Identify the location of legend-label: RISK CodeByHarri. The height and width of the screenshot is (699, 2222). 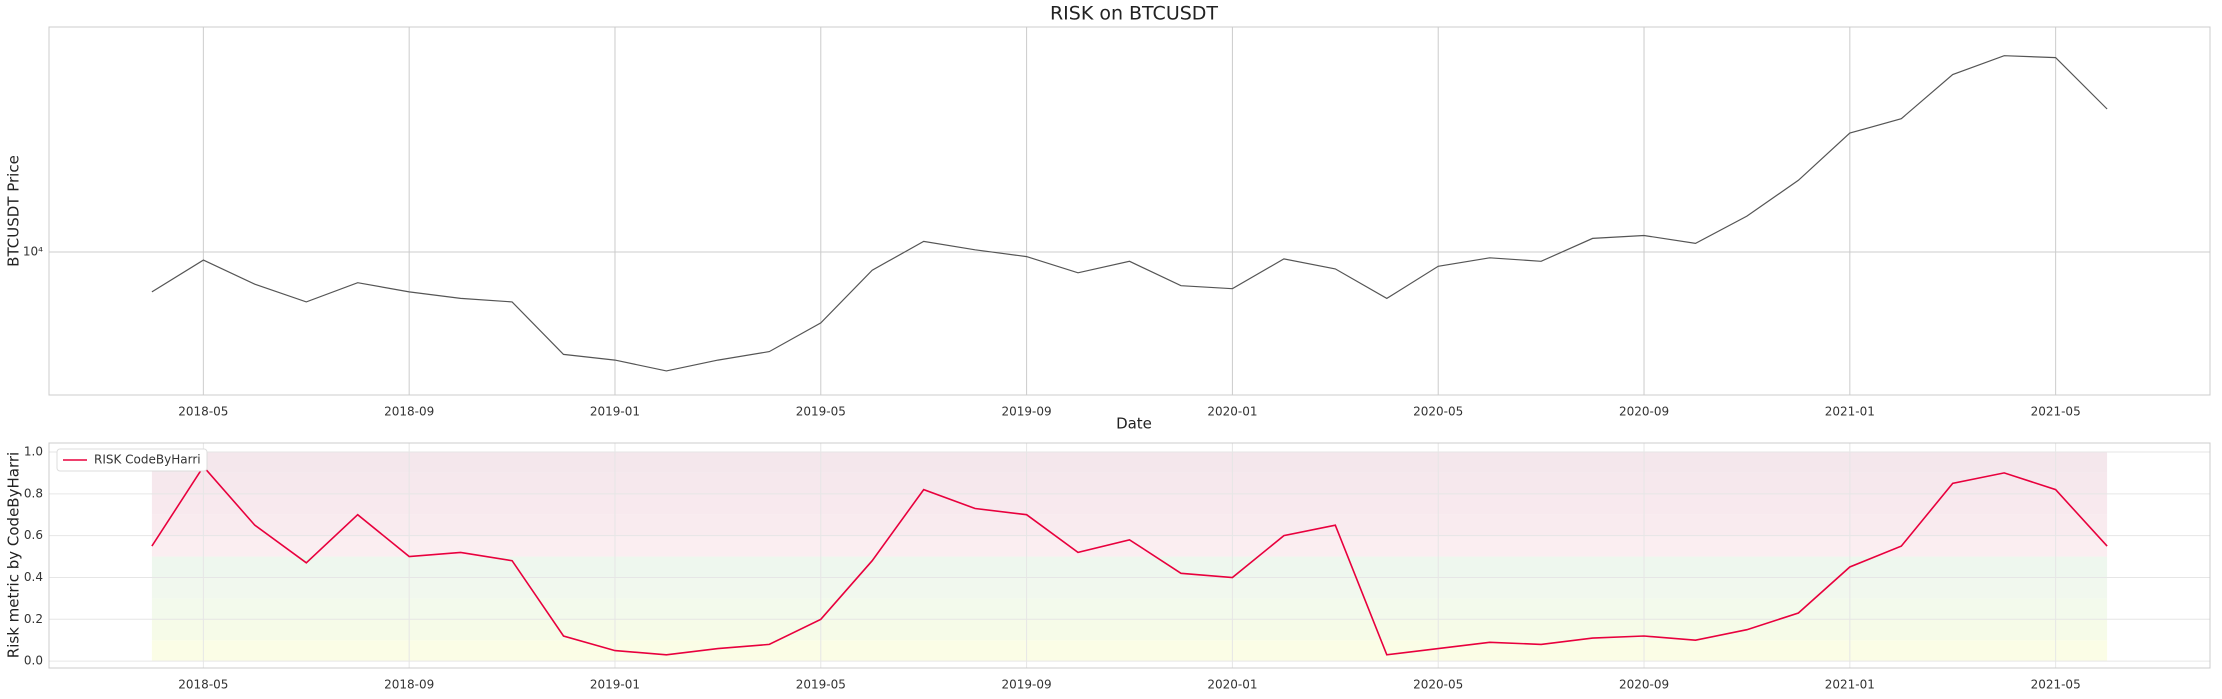
(147, 460).